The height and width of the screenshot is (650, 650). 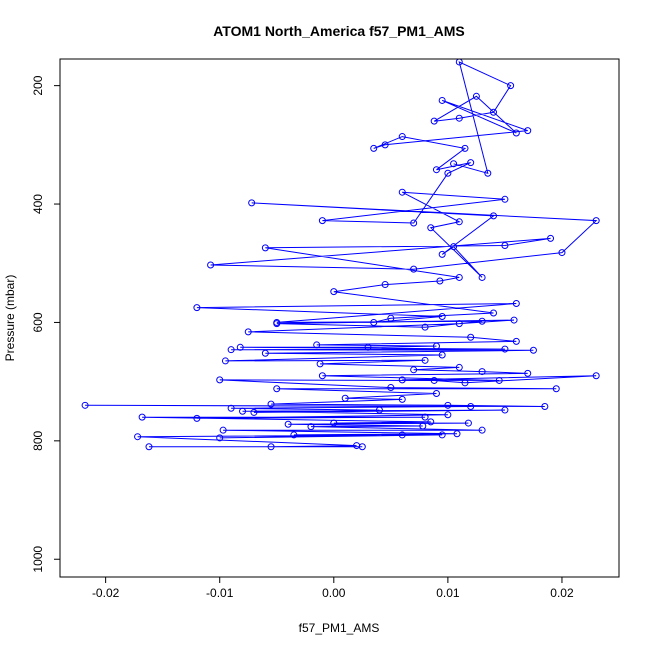 I want to click on chart-title: ATOM1 North_America f57_PM1_AMS, so click(x=339, y=31).